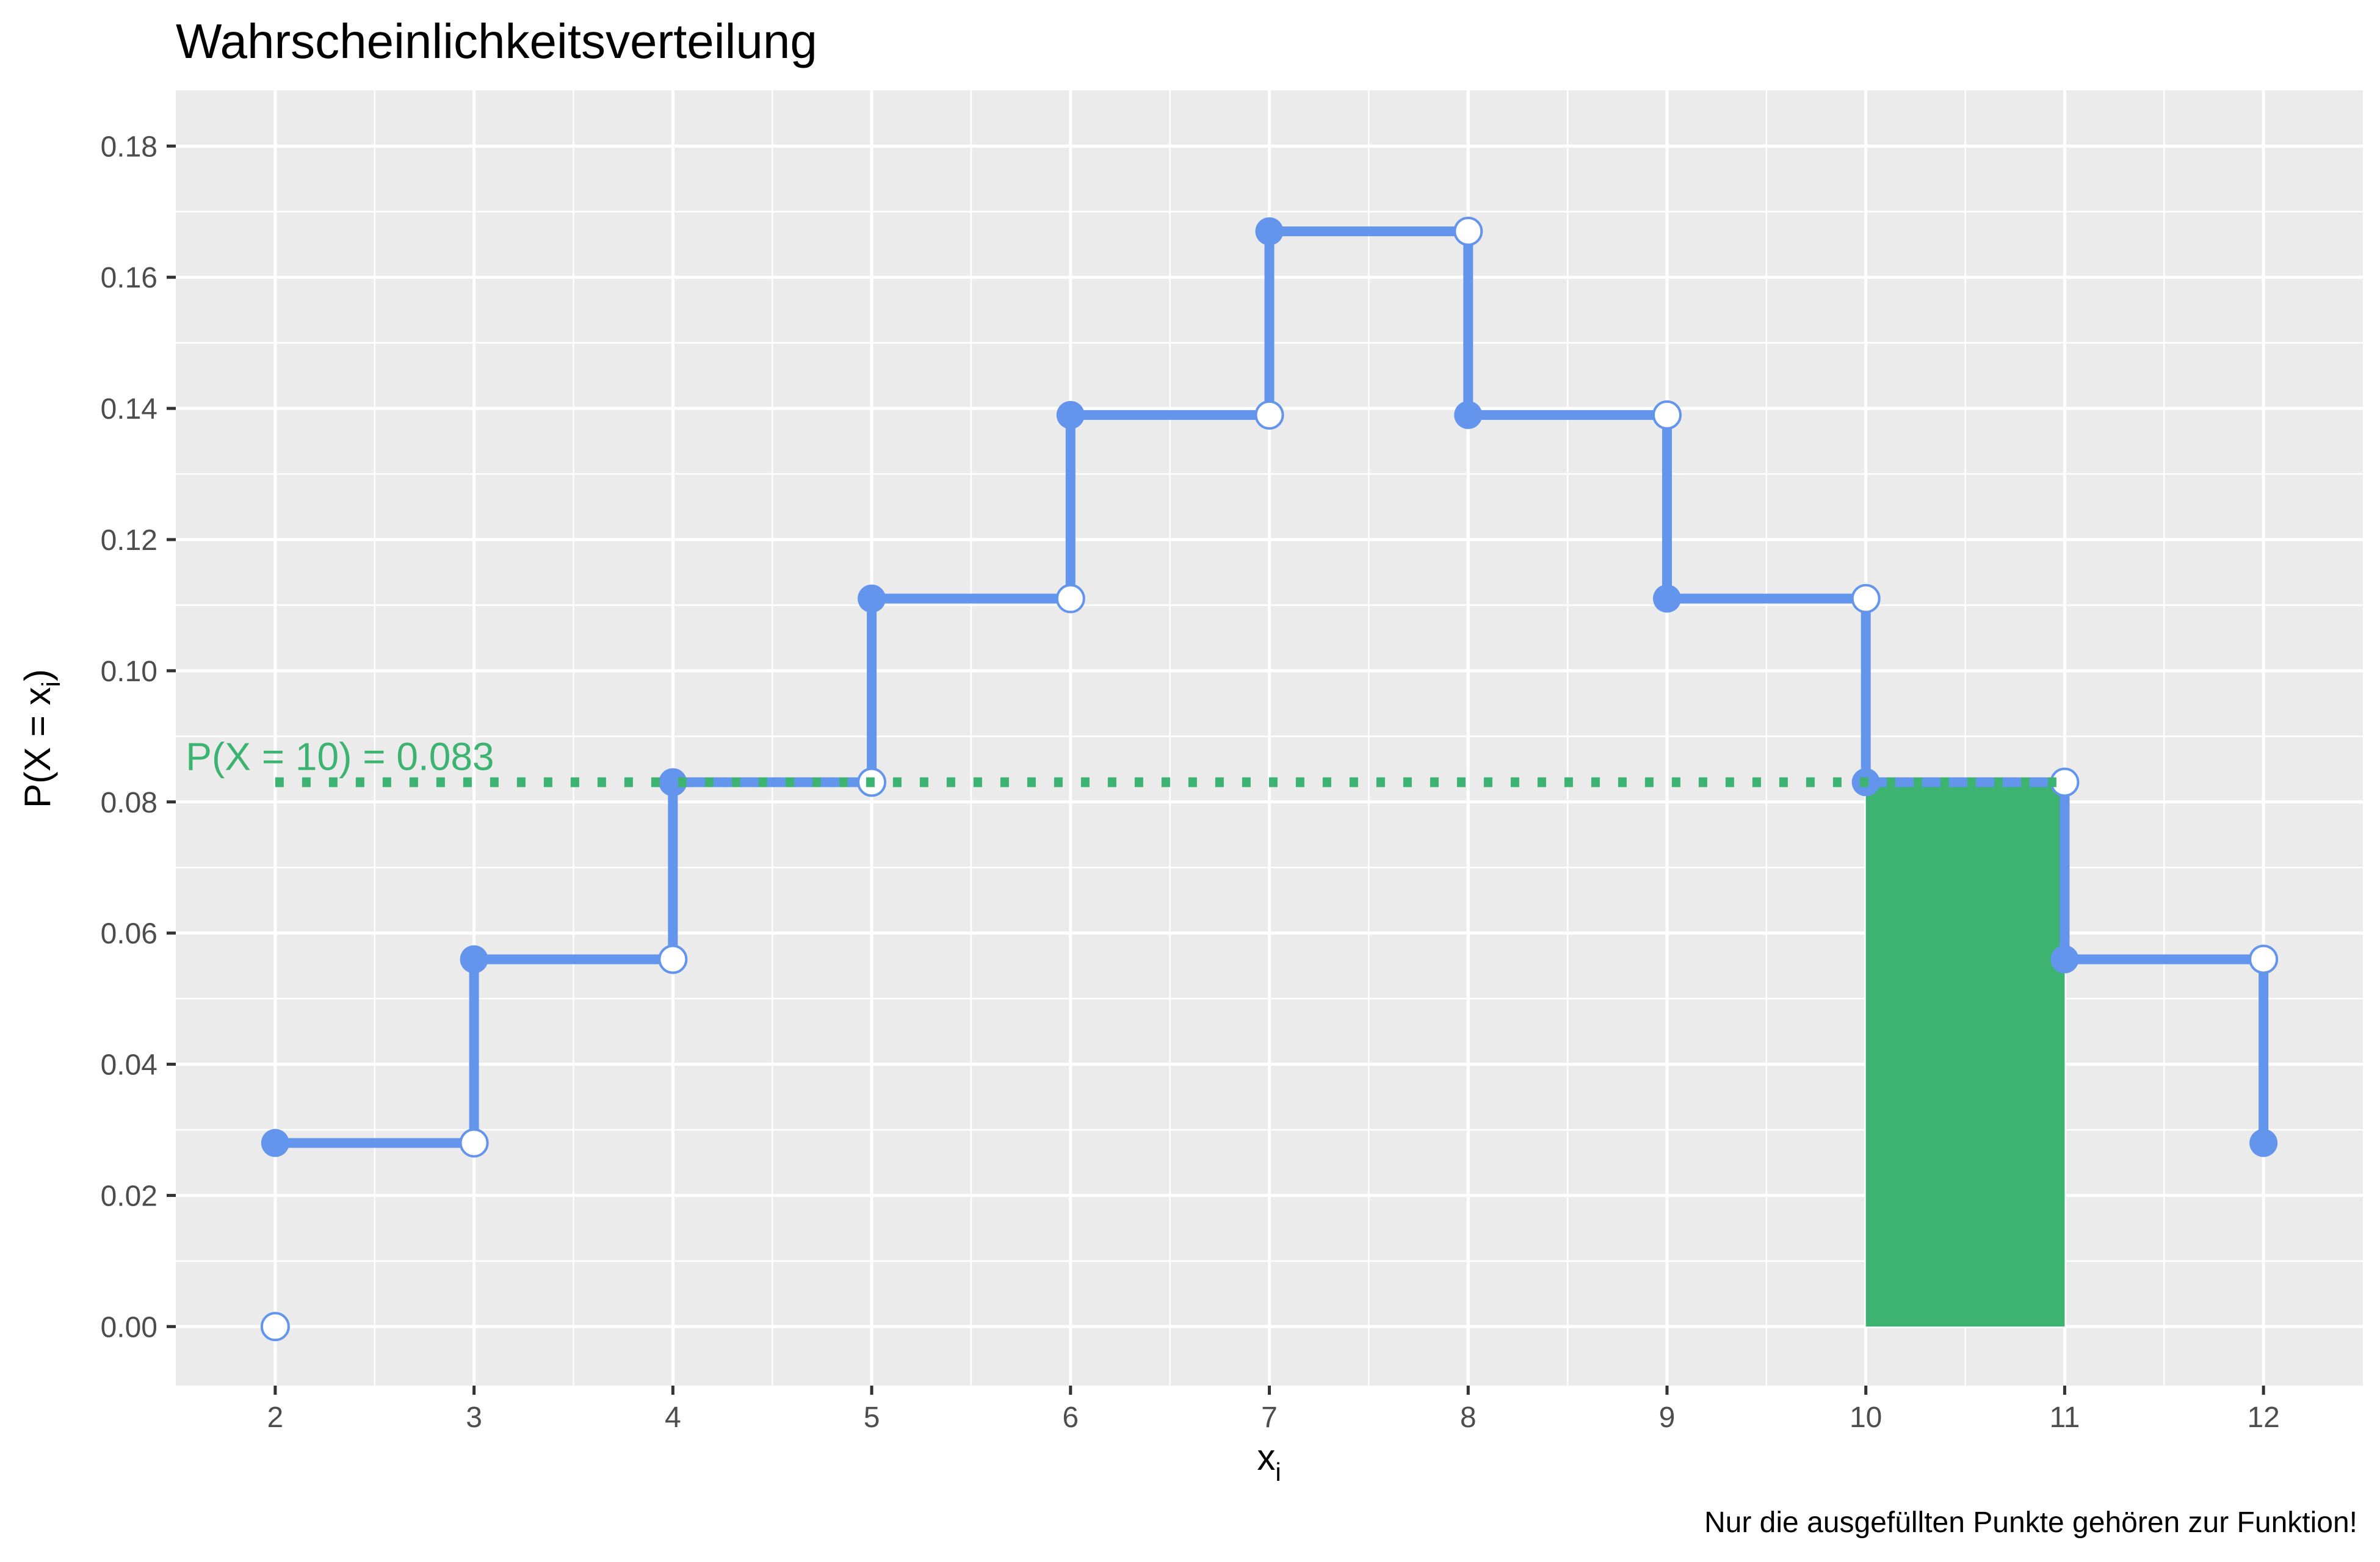 This screenshot has width=2380, height=1562. I want to click on x-tick-label: 6, so click(1070, 1417).